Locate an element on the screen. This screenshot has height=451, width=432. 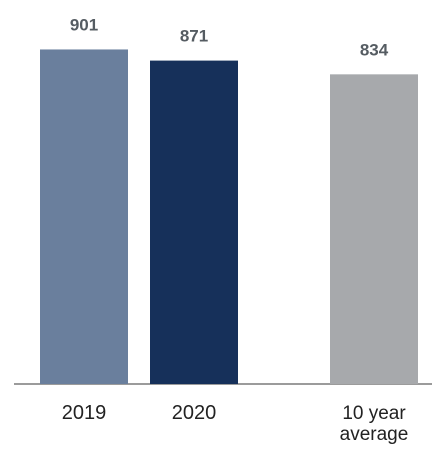
x-tick-label: 2019 is located at coordinates (84, 413).